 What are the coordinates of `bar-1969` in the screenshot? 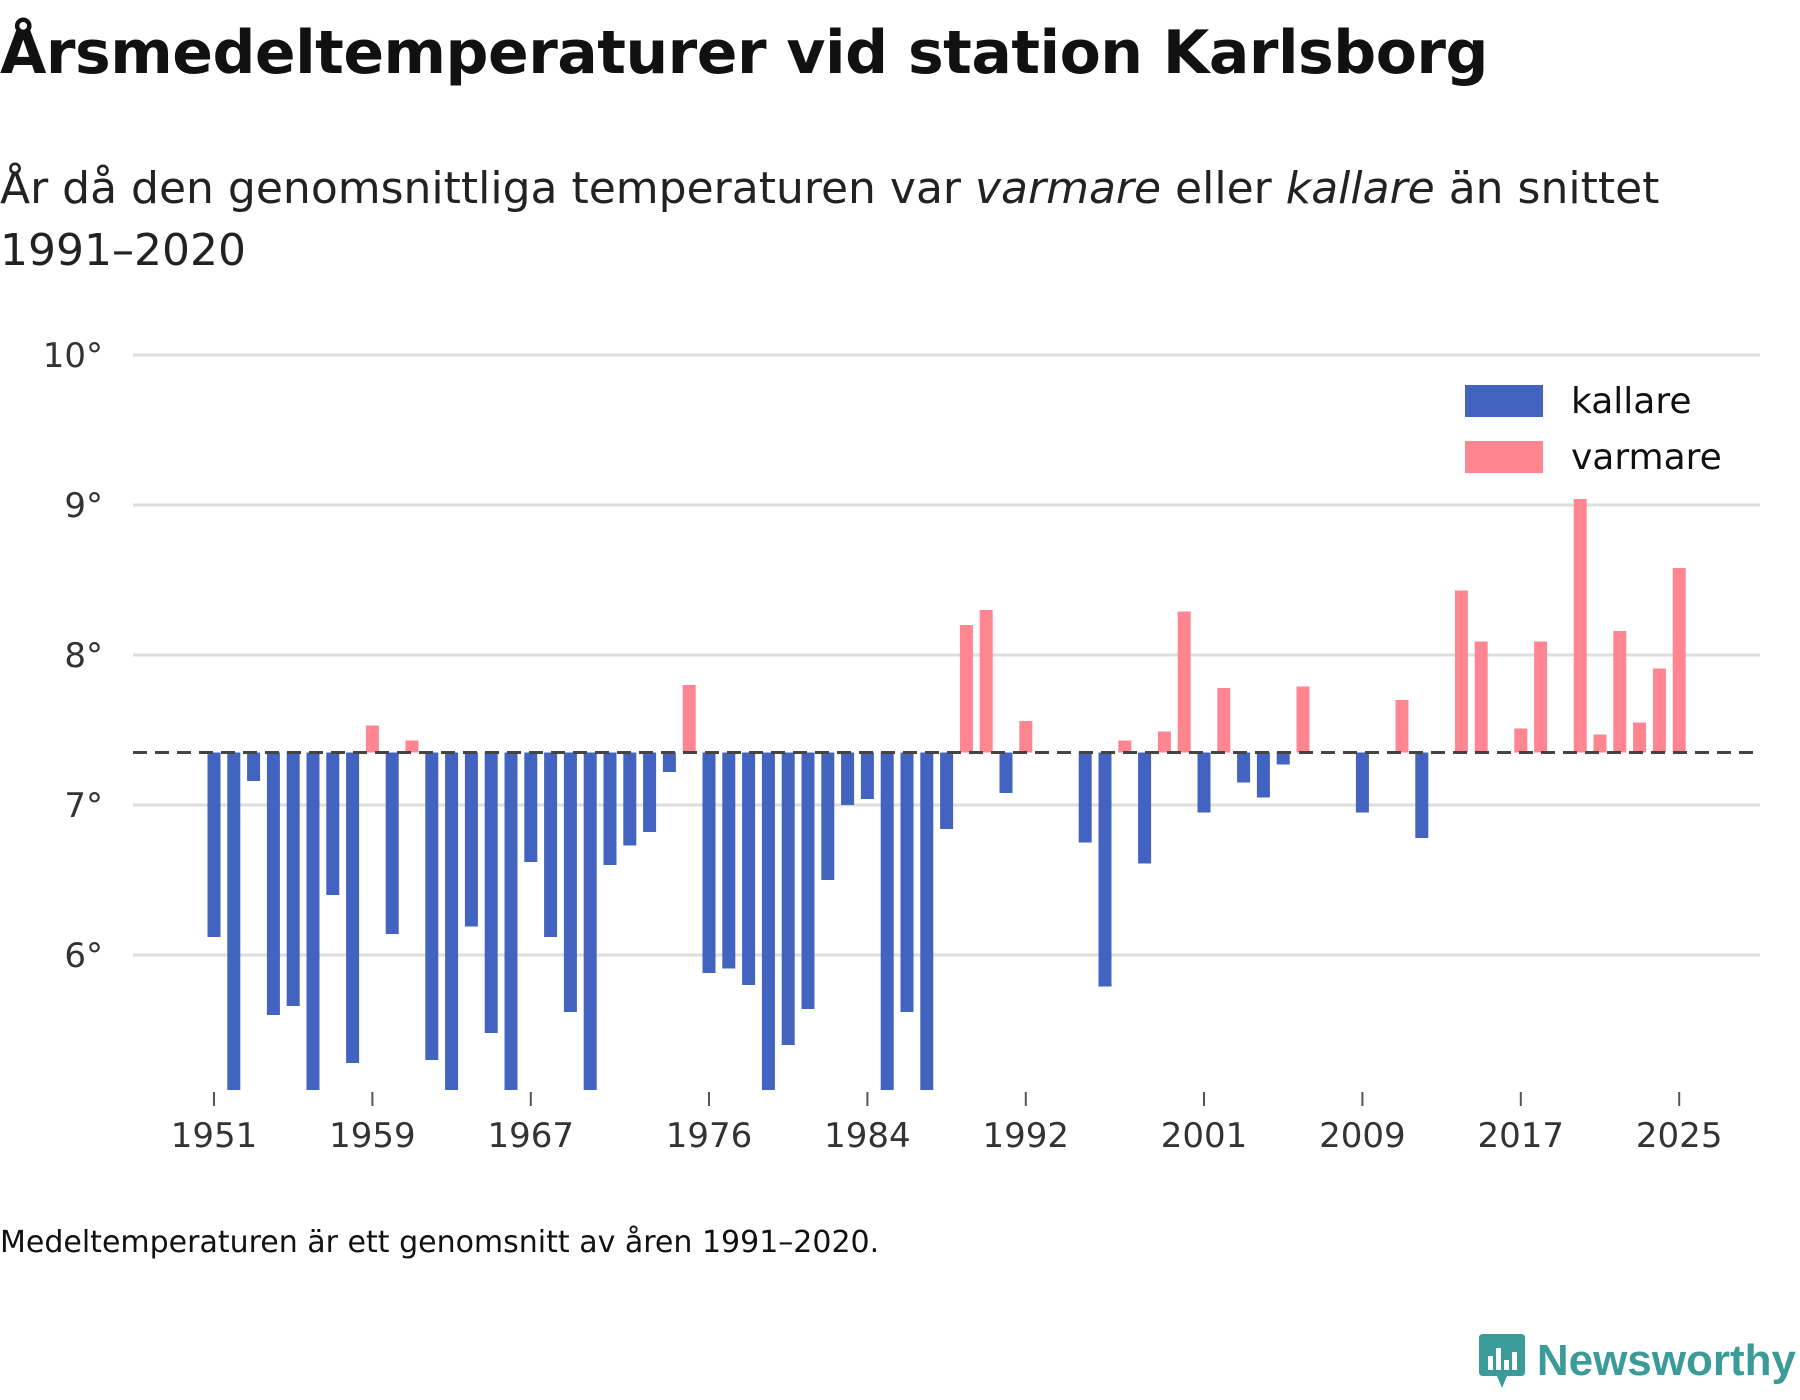 It's located at (570, 882).